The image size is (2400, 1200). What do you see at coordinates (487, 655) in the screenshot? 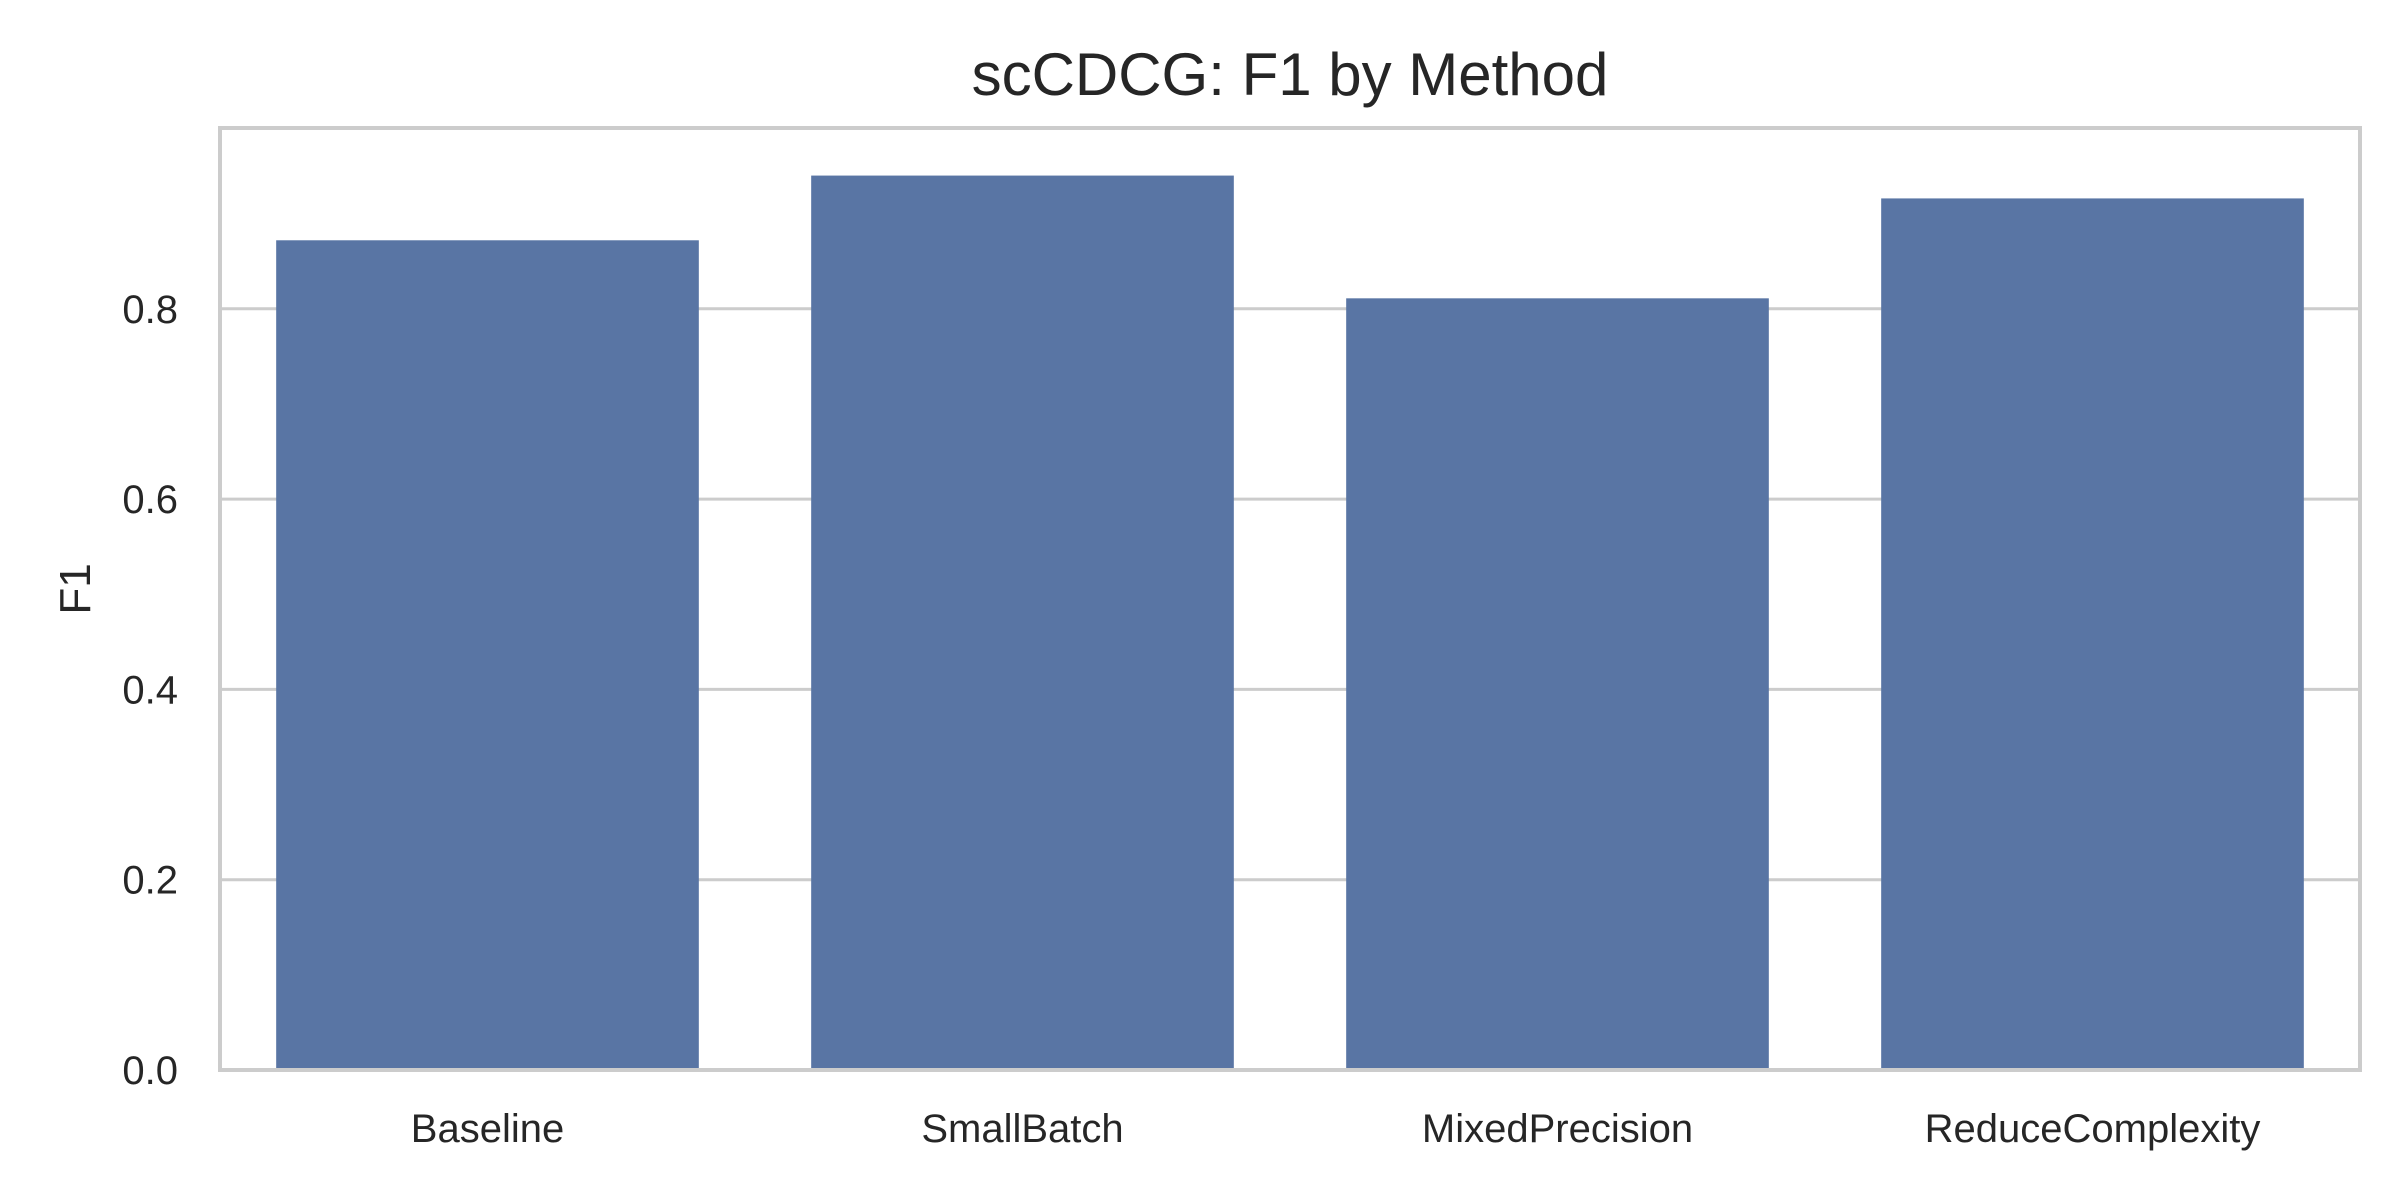
I see `bar-baseline` at bounding box center [487, 655].